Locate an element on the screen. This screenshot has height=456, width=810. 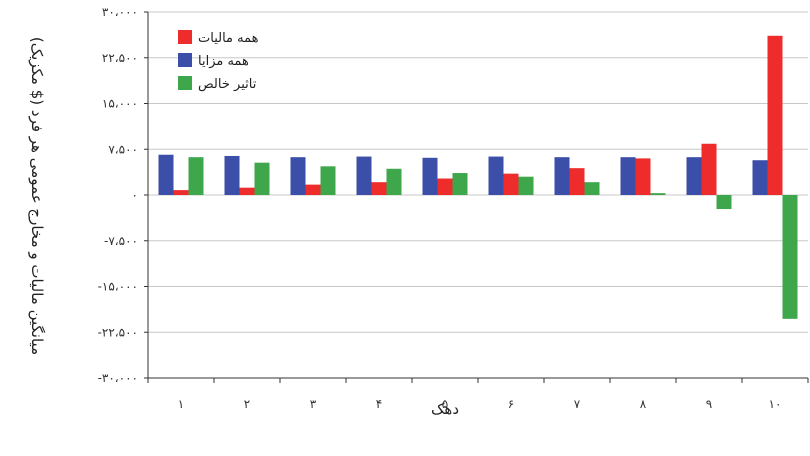
x-axis-title: دهک is located at coordinates (445, 409).